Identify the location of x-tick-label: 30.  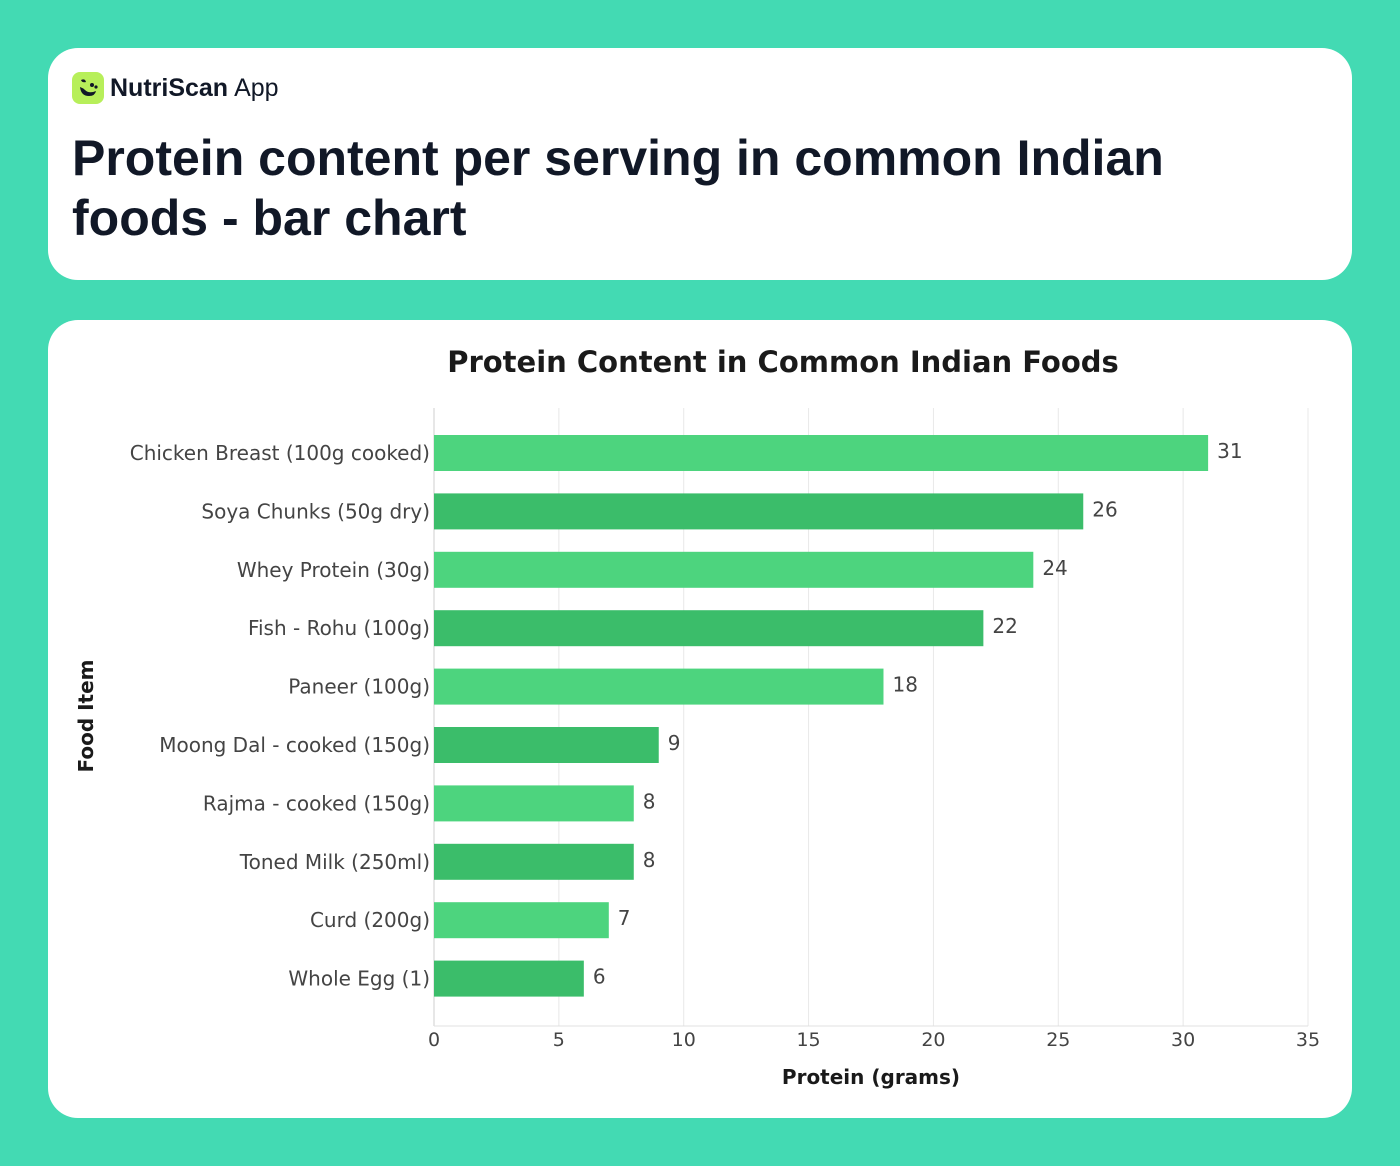
(1183, 1040).